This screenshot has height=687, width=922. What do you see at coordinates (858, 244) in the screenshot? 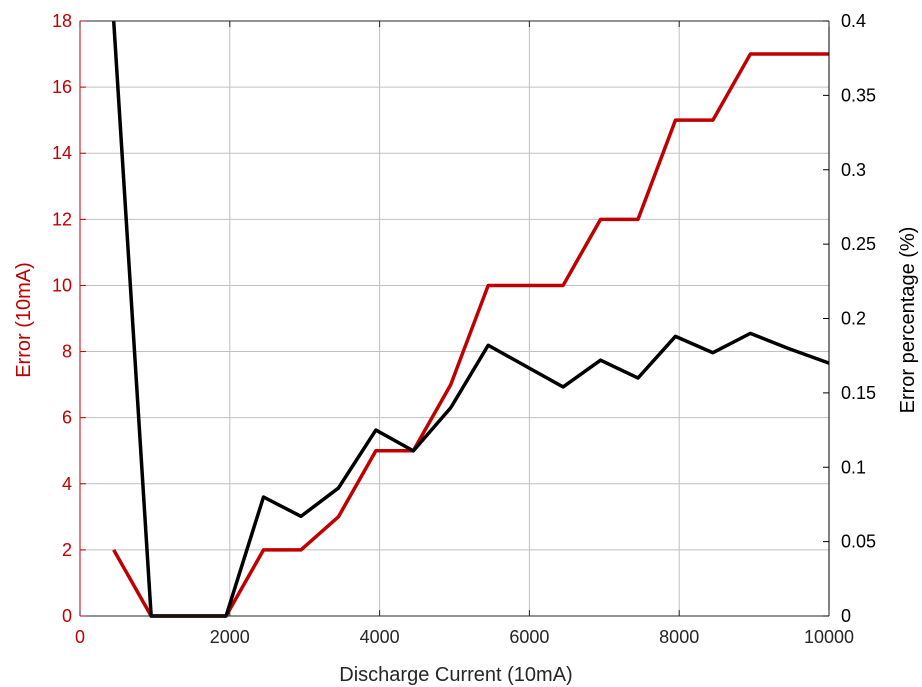
I see `y-right-tick-label: 0.25` at bounding box center [858, 244].